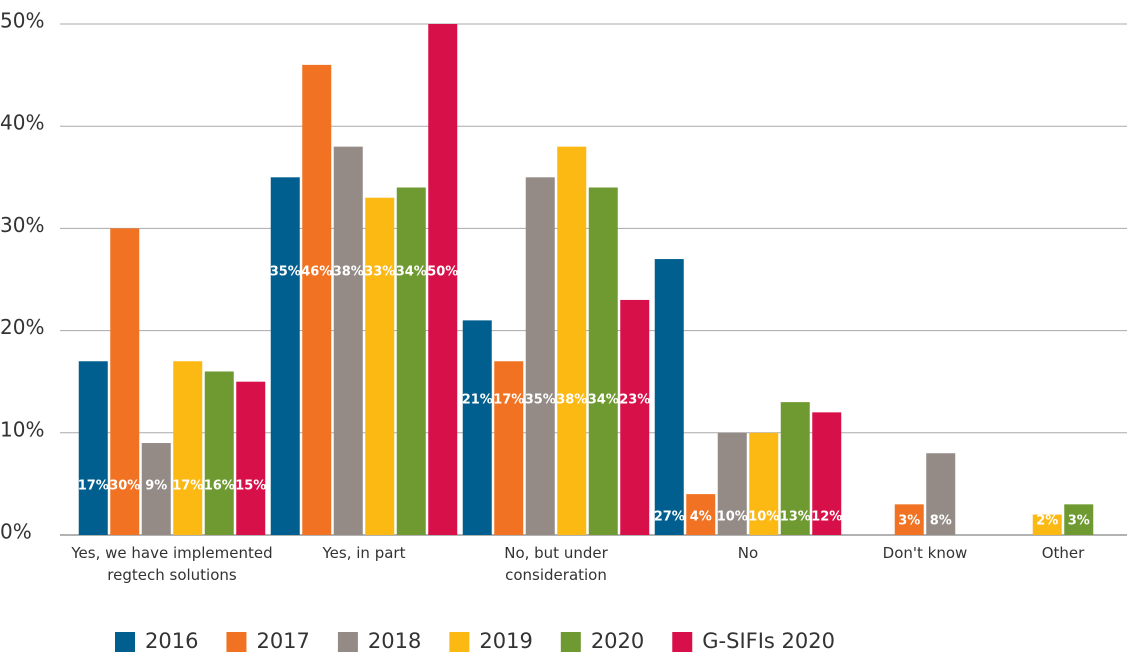 Image resolution: width=1127 pixels, height=657 pixels. Describe the element at coordinates (634, 400) in the screenshot. I see `value-label: 23%` at that location.